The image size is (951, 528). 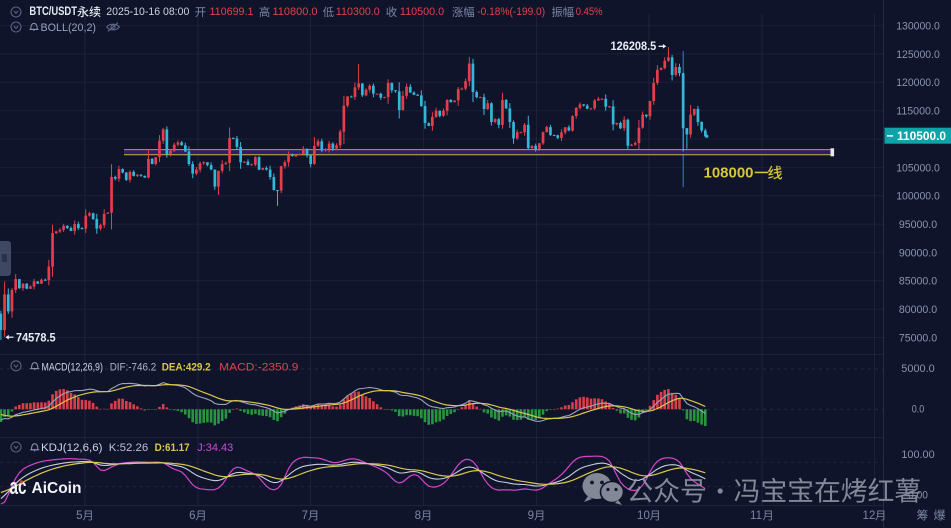 I want to click on svg-text: -0.18%(-199.0), so click(x=511, y=12).